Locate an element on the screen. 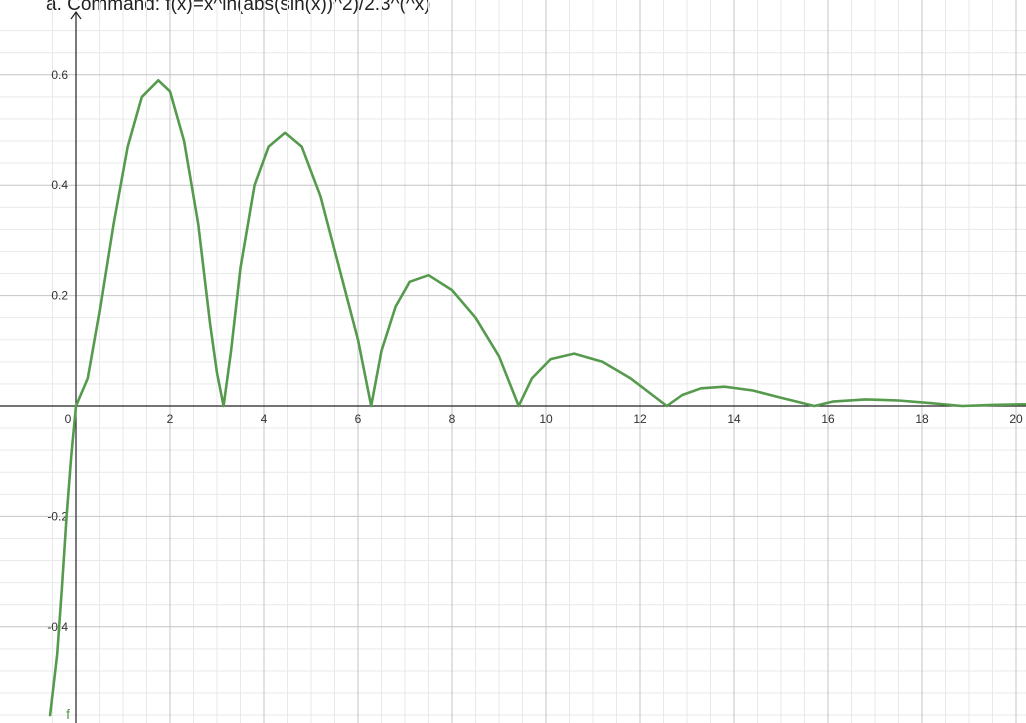  y-tick-label: 0.6 is located at coordinates (59, 75).